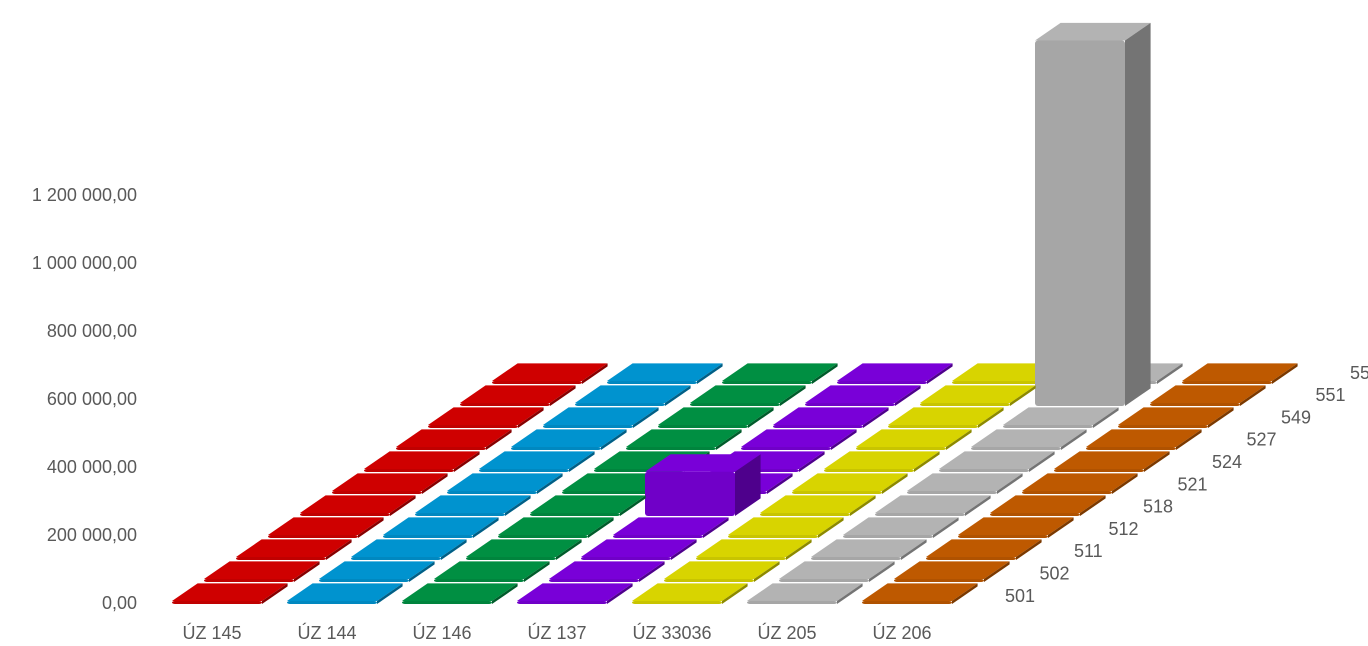 The width and height of the screenshot is (1368, 646). I want to click on depth-tick-label: 549, so click(1296, 417).